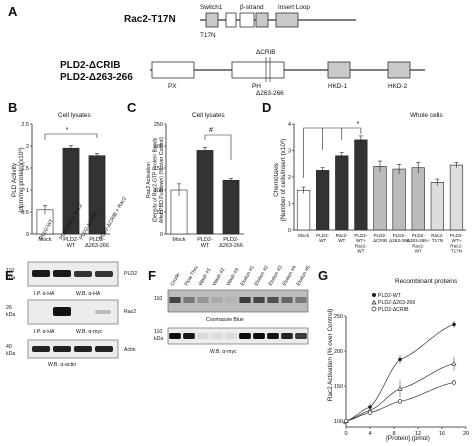 The height and width of the screenshot is (446, 474). Describe the element at coordinates (361, 240) in the screenshot. I see `category-label: WT+` at that location.